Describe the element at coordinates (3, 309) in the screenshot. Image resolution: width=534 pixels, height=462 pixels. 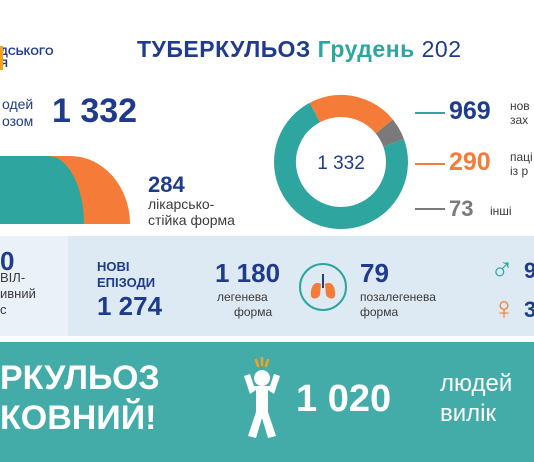
I see `hiv-label-line3: с` at that location.